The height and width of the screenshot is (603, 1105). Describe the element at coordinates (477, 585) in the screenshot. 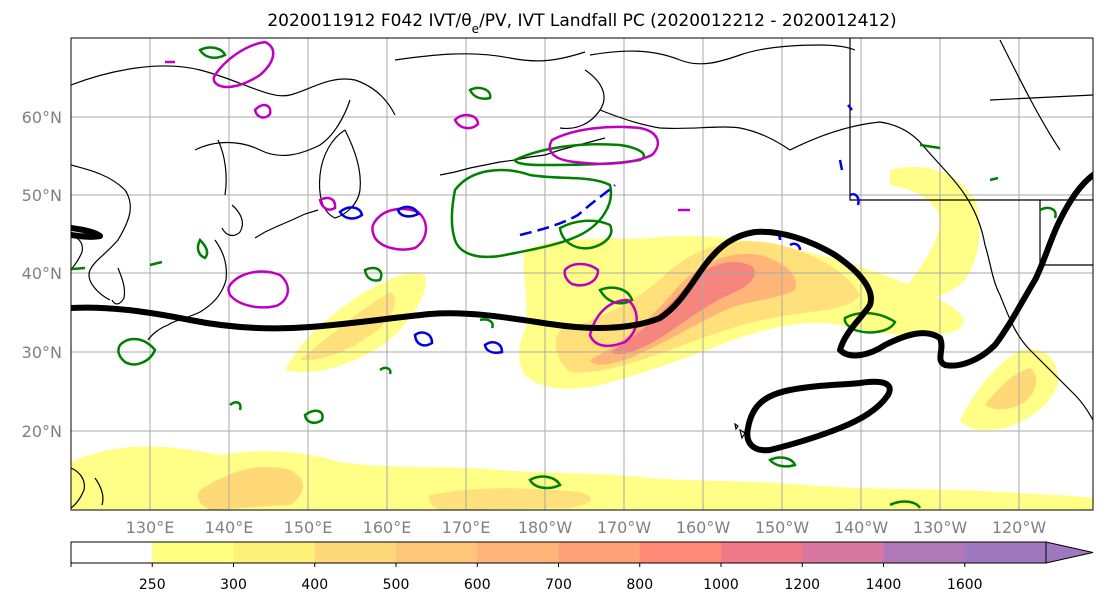

I see `colorbar-tick-label: 600` at that location.